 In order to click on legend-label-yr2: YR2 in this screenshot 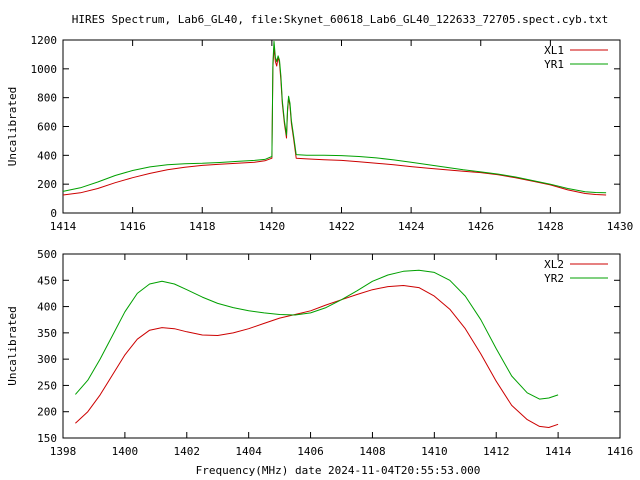, I will do `click(554, 278)`.